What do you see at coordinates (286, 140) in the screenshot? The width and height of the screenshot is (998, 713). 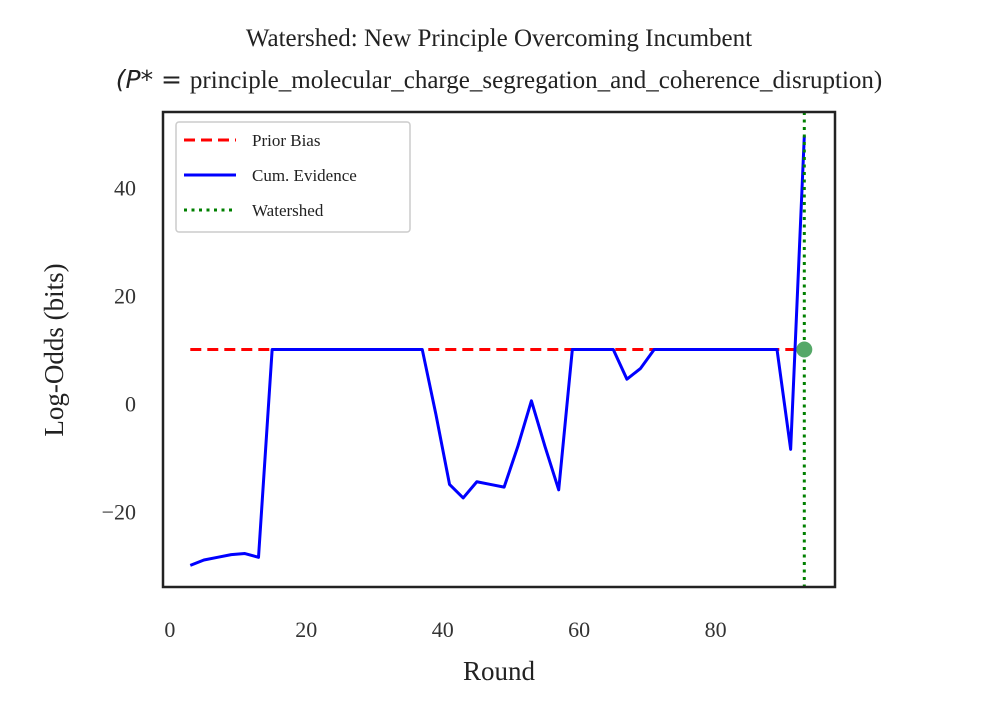 I see `legend-label-prior-bias: Prior Bias` at bounding box center [286, 140].